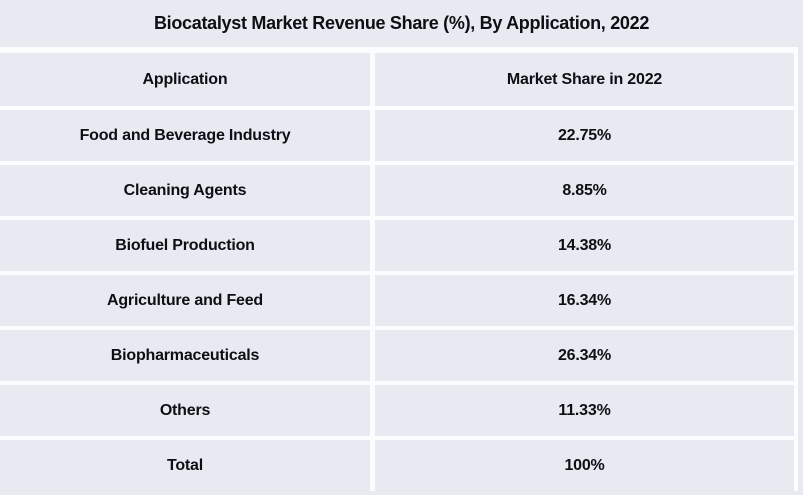 Image resolution: width=803 pixels, height=495 pixels. I want to click on table-row: Biofuel Production 14.38%, so click(397, 243).